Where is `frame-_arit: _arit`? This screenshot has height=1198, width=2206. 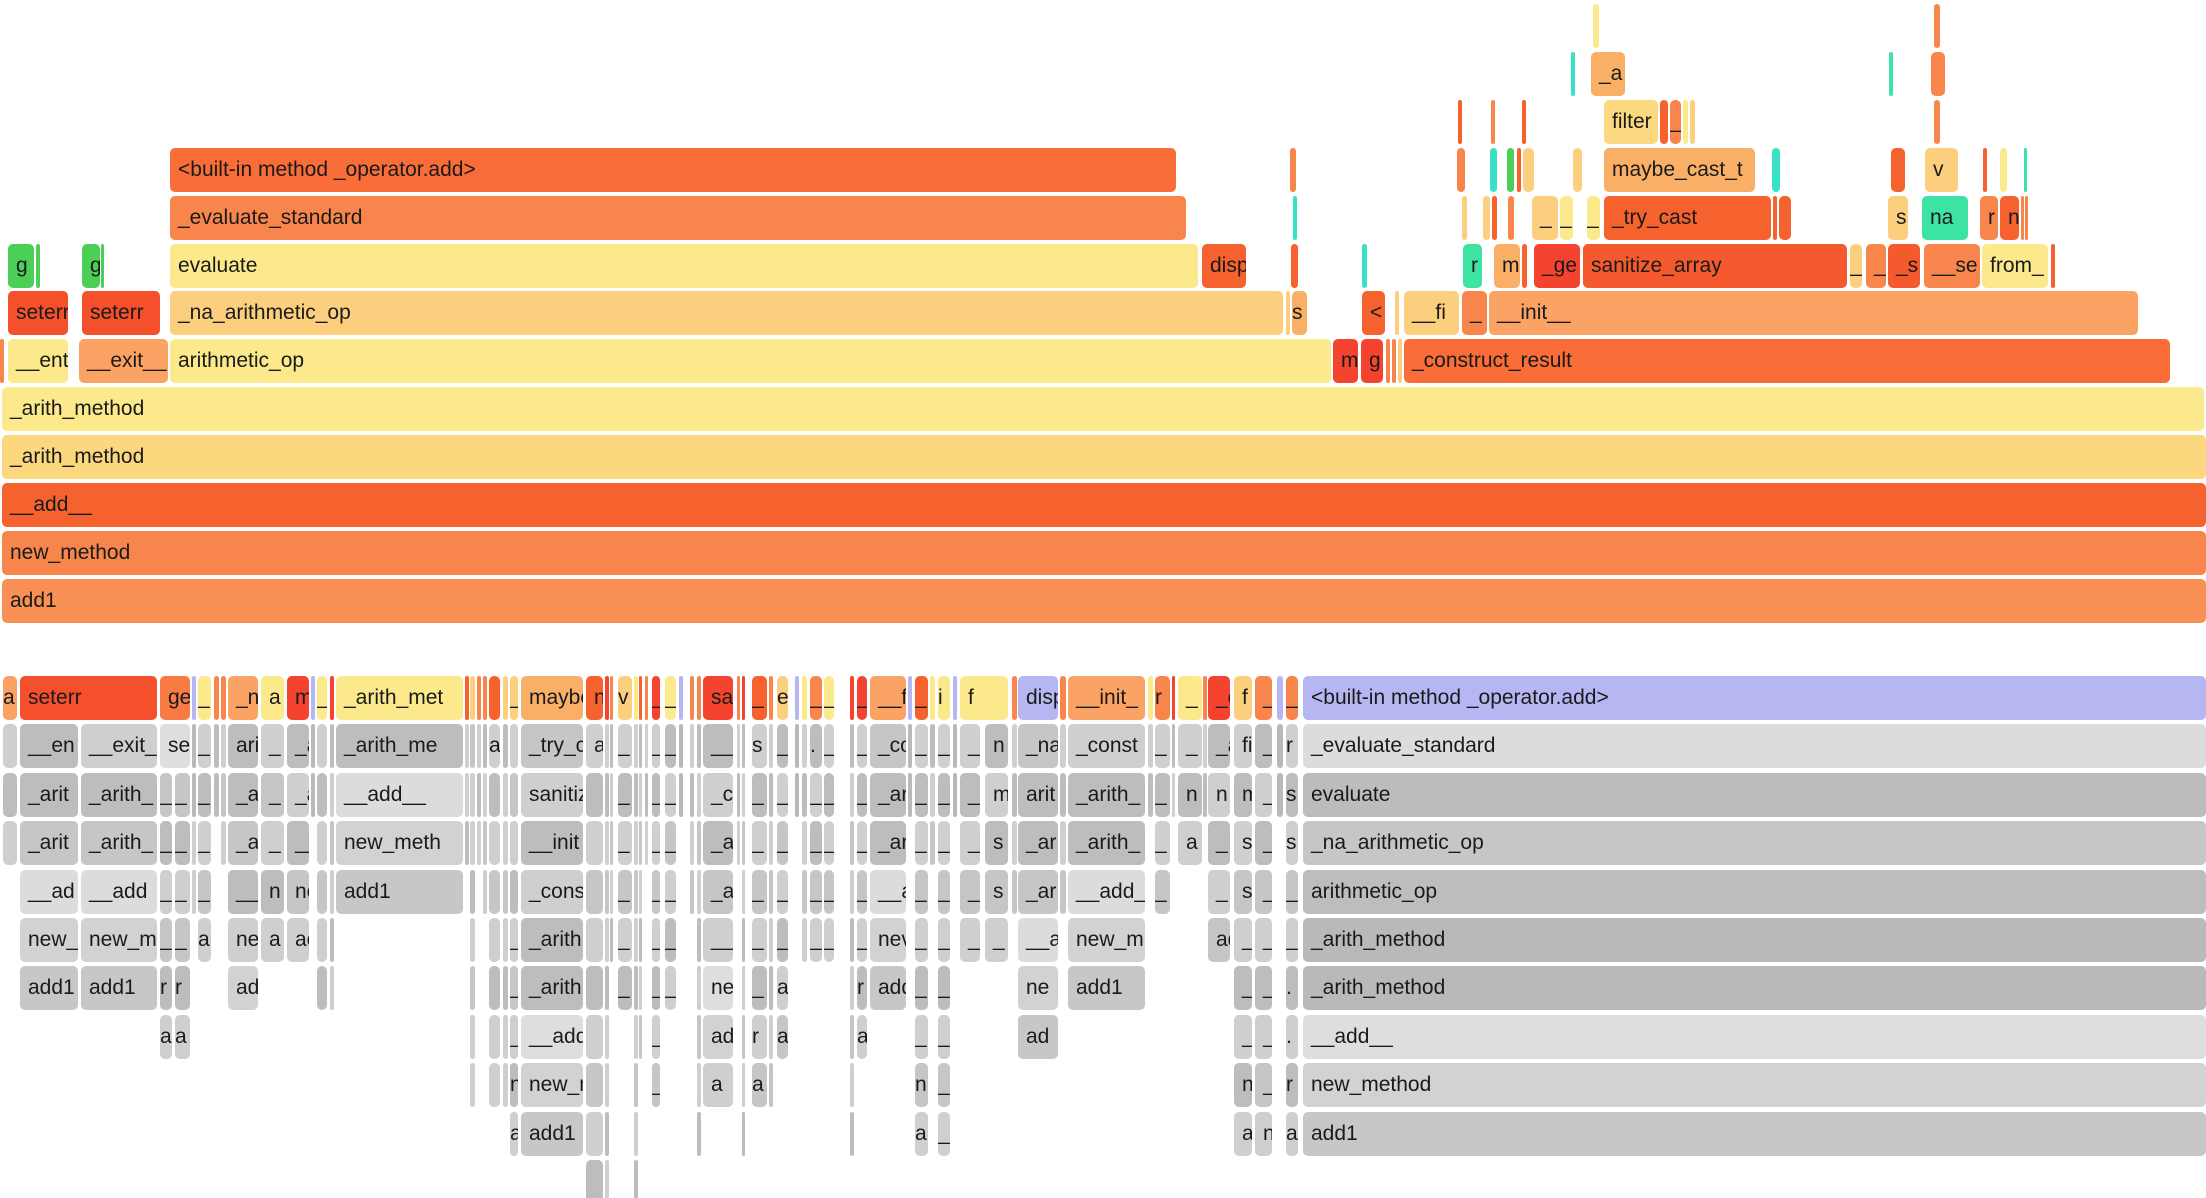
frame-_arit: _arit is located at coordinates (49, 843).